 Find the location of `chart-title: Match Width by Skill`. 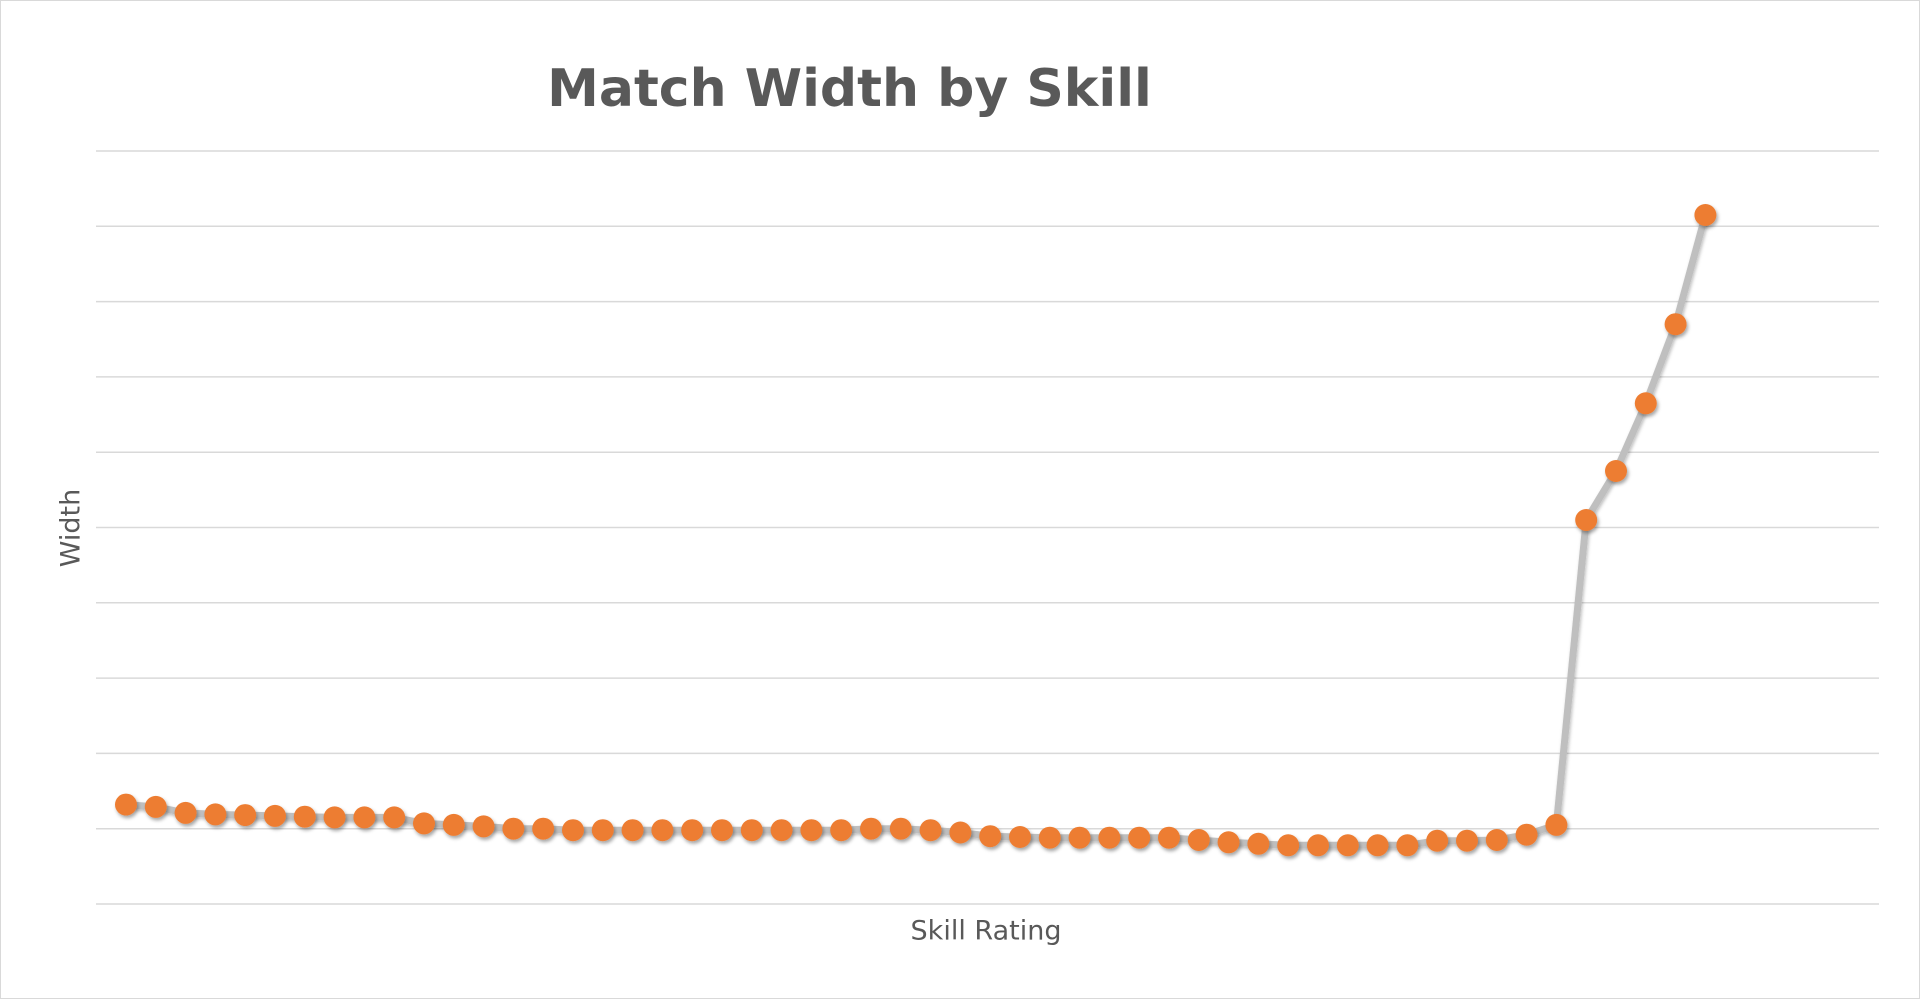

chart-title: Match Width by Skill is located at coordinates (849, 89).